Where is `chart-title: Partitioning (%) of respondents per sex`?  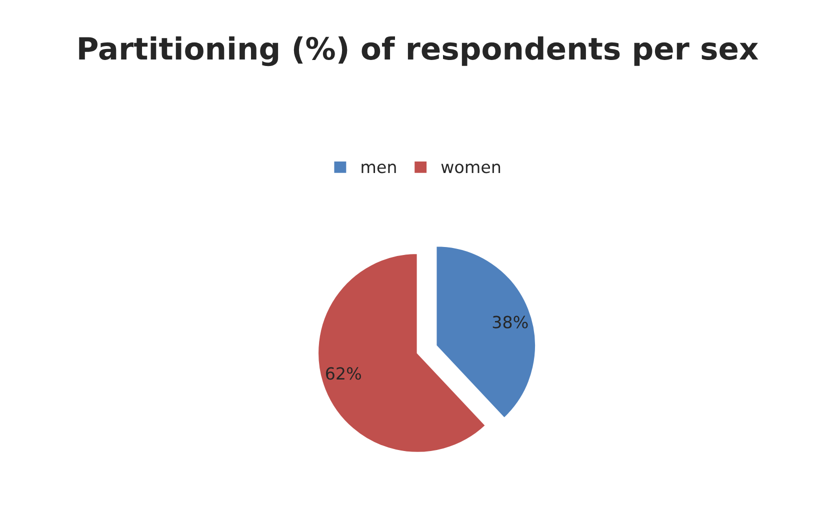
chart-title: Partitioning (%) of respondents per sex is located at coordinates (418, 51).